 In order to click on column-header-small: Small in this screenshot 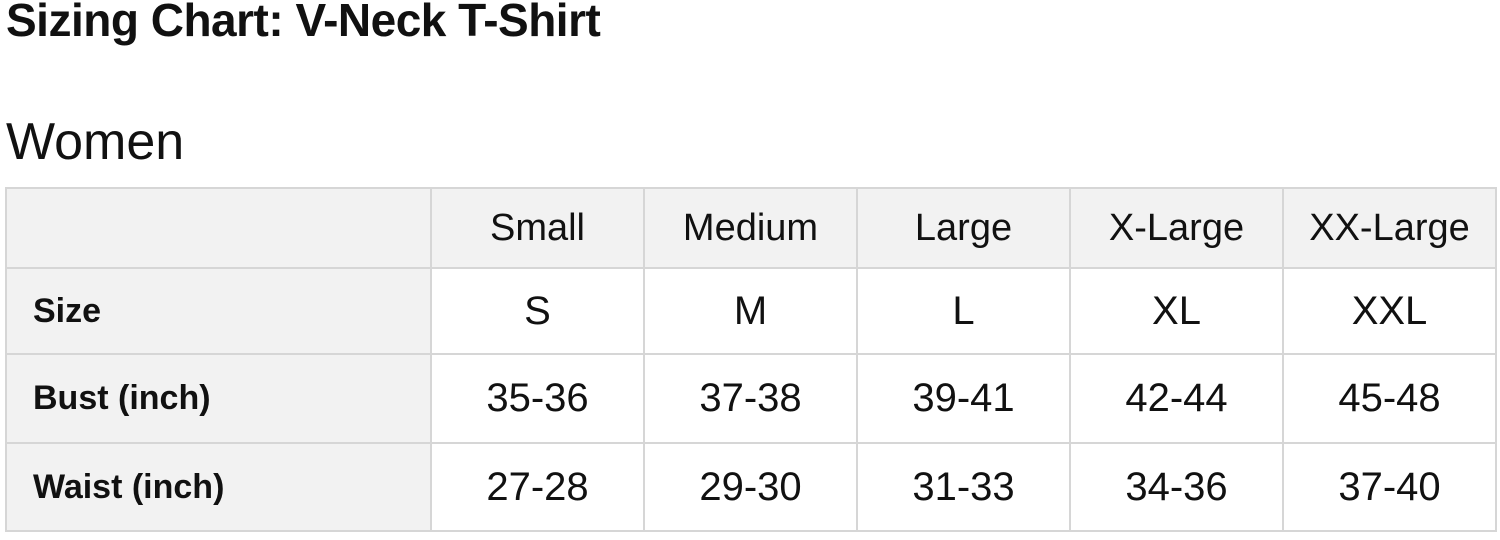, I will do `click(537, 228)`.